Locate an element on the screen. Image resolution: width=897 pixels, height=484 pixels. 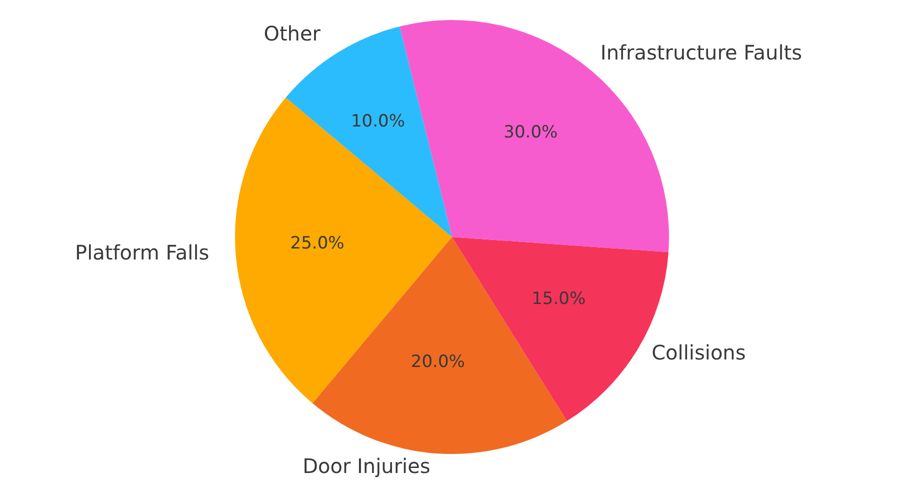
data-label: 15.0% is located at coordinates (559, 299).